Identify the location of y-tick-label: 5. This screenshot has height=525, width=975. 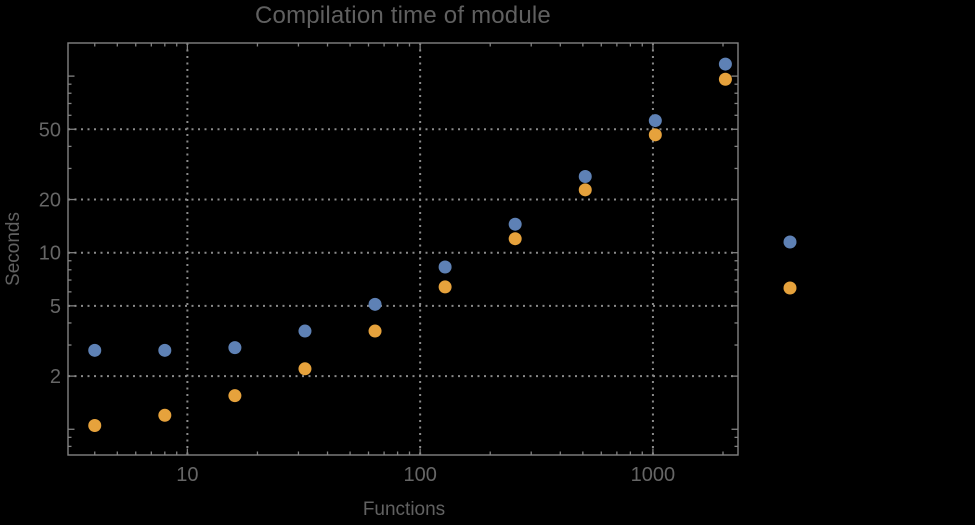
(55, 307).